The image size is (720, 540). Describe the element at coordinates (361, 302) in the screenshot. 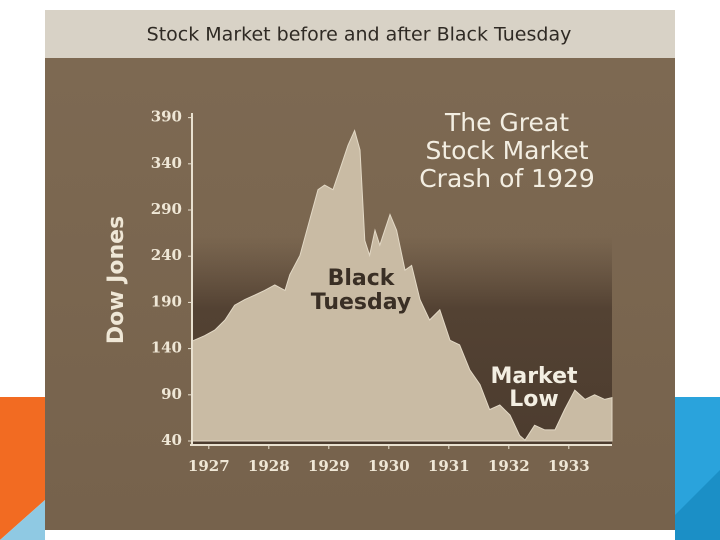

I see `annotation: Tuesday` at that location.